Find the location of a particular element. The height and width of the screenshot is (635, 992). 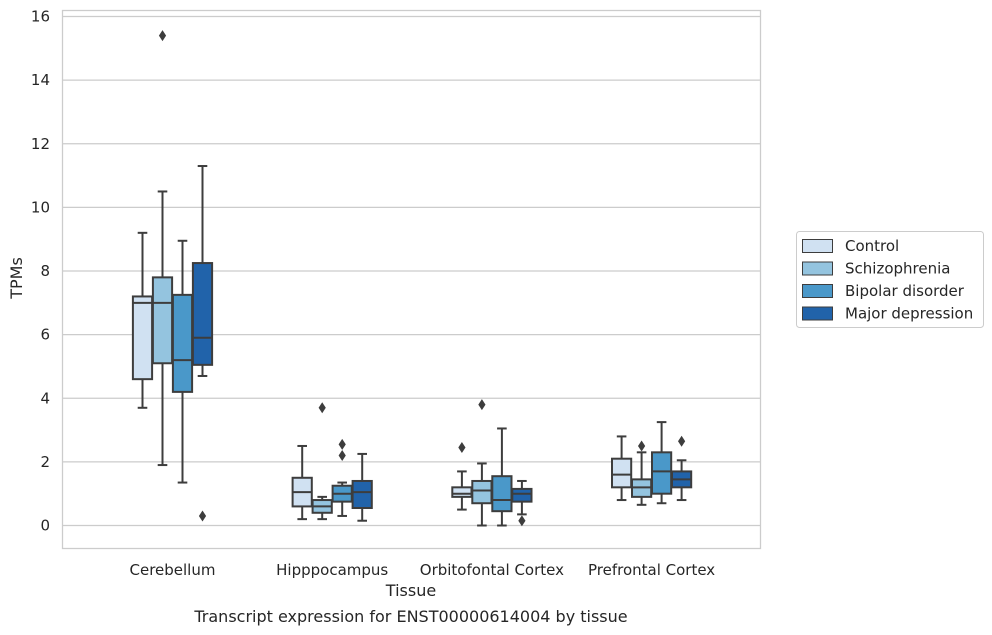

box-cerebellum-bipolar-disorder is located at coordinates (182, 361).